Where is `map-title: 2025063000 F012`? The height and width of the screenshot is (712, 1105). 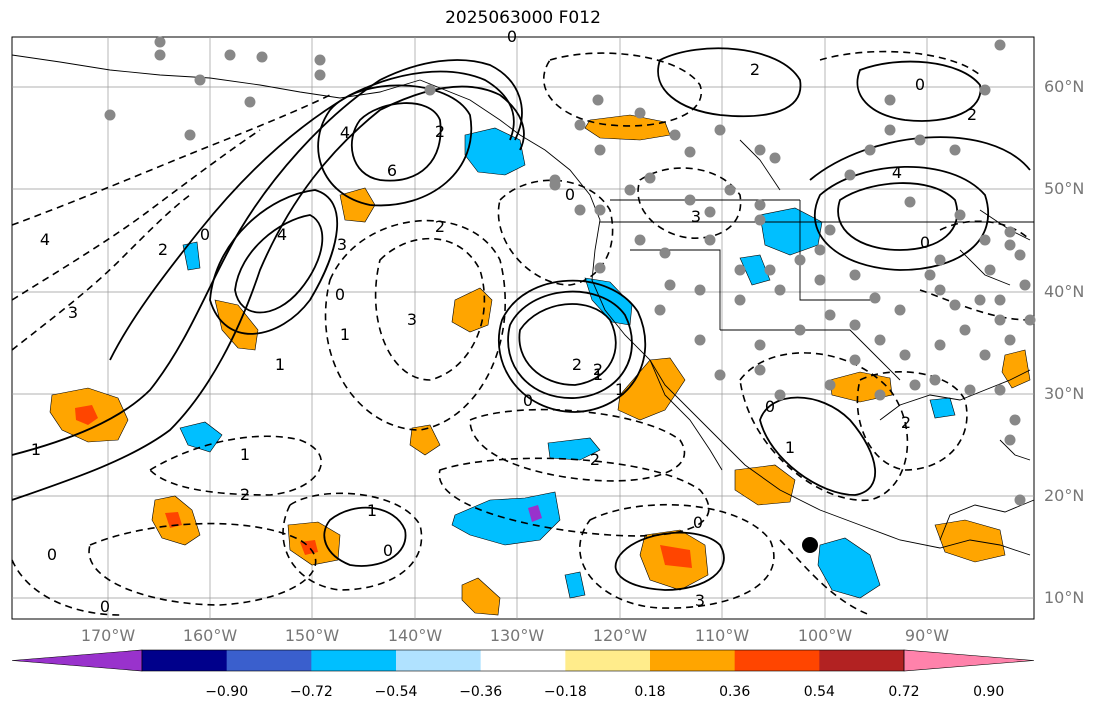
map-title: 2025063000 F012 is located at coordinates (523, 18).